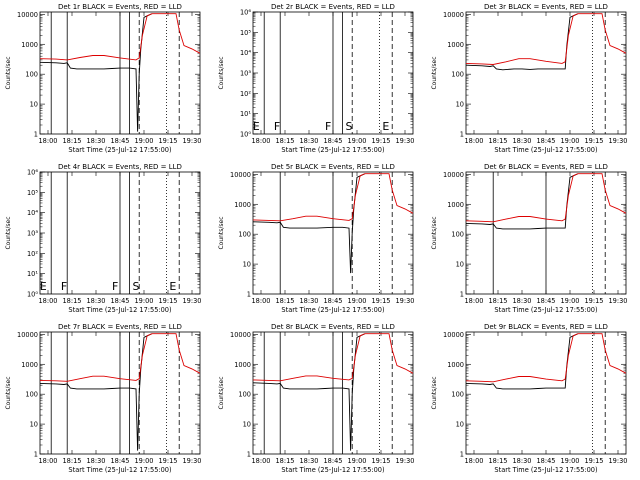 This screenshot has width=640, height=480. Describe the element at coordinates (32, 254) in the screenshot. I see `y-tick-label: 10²` at that location.